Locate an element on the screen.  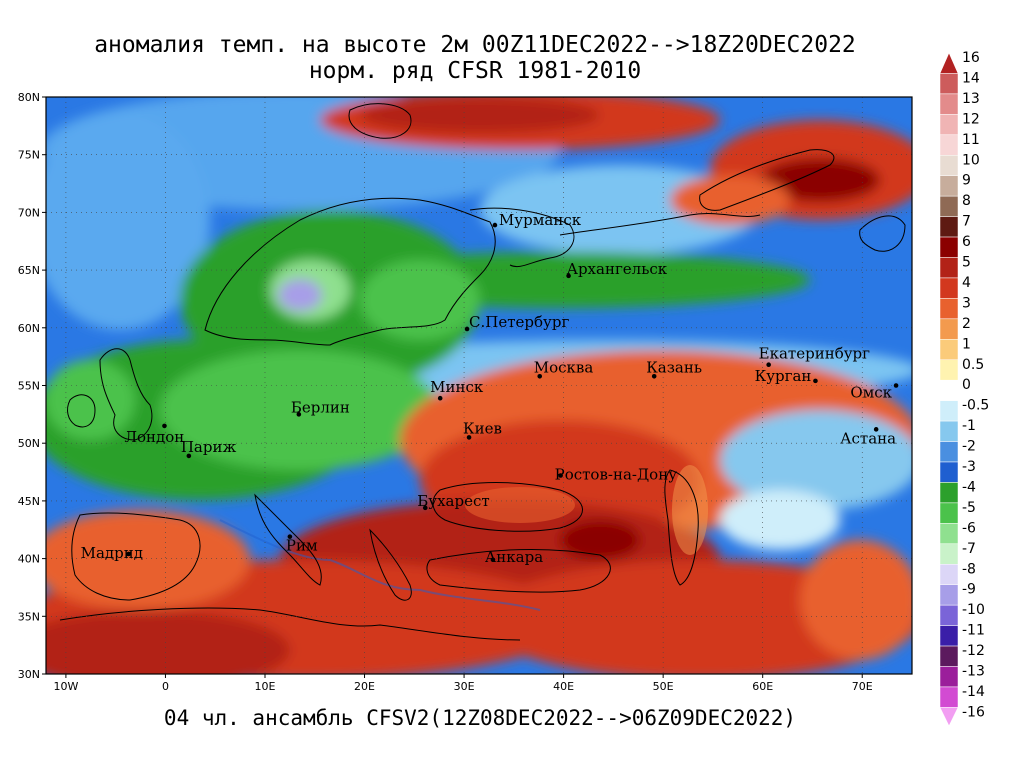
colorbar-label: 8 is located at coordinates (966, 201).